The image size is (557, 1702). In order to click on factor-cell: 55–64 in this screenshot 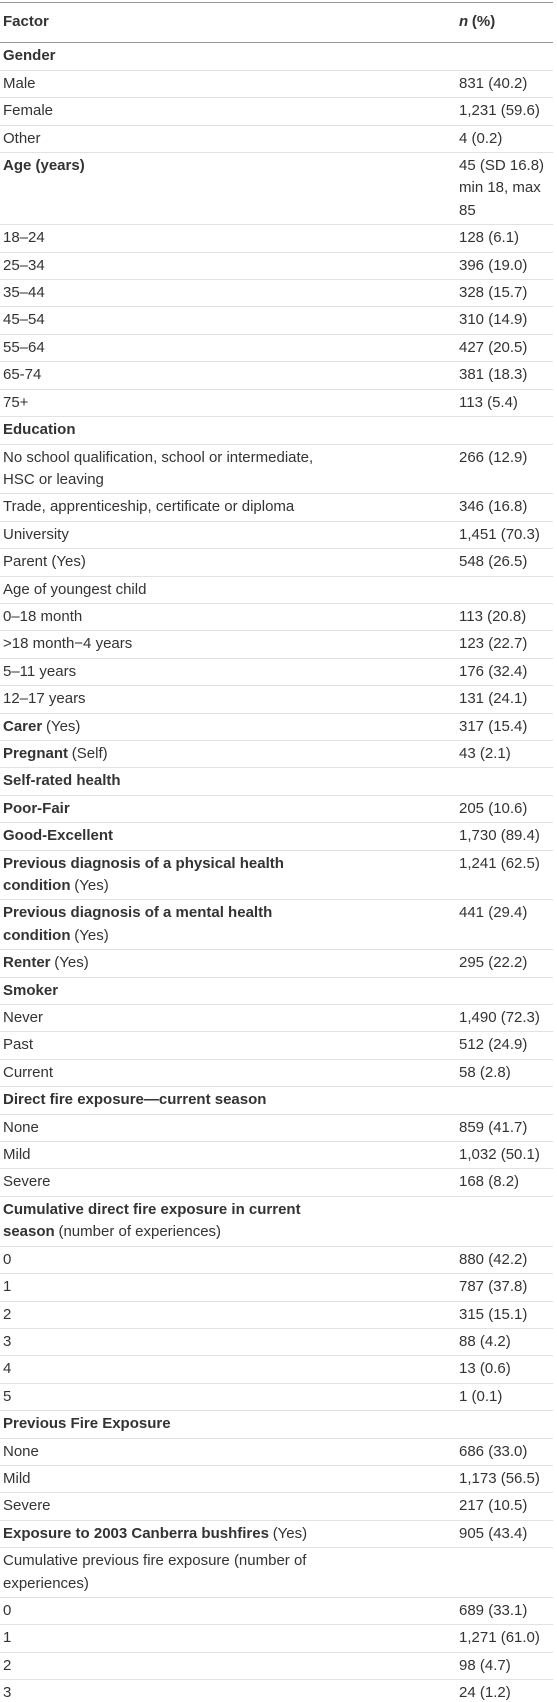, I will do `click(228, 348)`.